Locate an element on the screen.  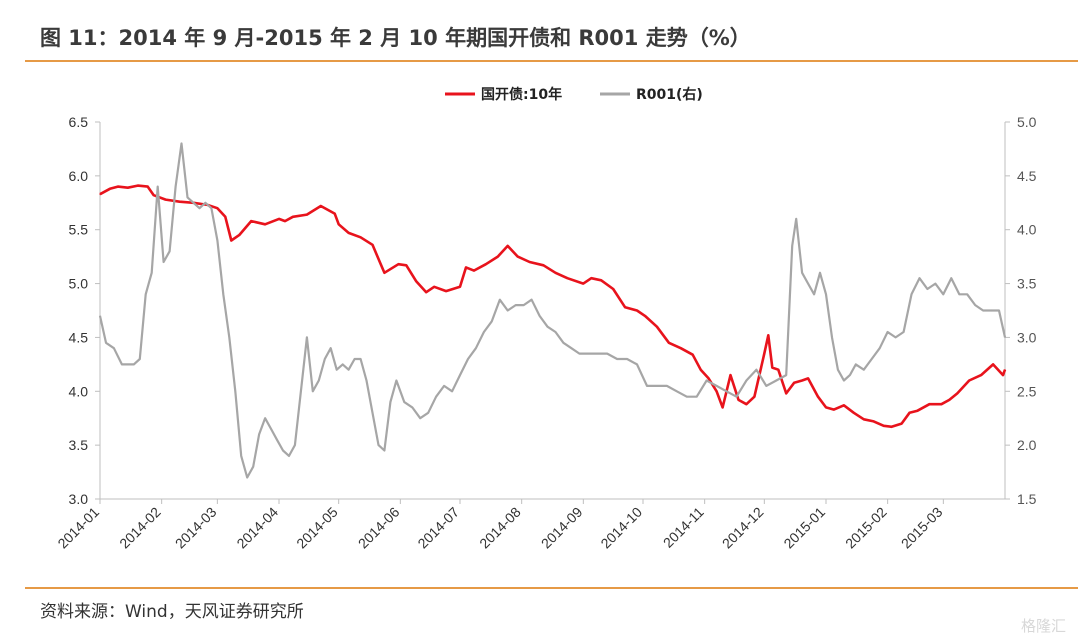
x-tick-label: 2014-09 is located at coordinates (562, 528).